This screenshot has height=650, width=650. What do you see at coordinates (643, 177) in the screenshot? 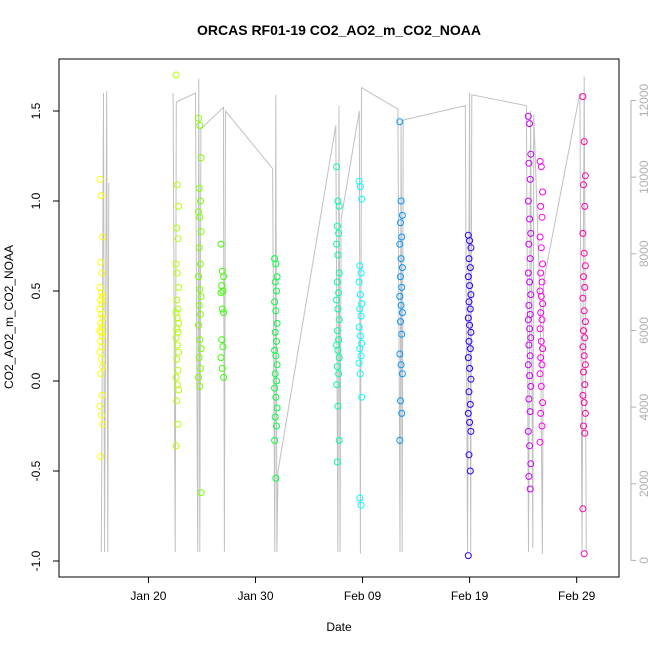
I see `y2-tick-label: 10000` at bounding box center [643, 177].